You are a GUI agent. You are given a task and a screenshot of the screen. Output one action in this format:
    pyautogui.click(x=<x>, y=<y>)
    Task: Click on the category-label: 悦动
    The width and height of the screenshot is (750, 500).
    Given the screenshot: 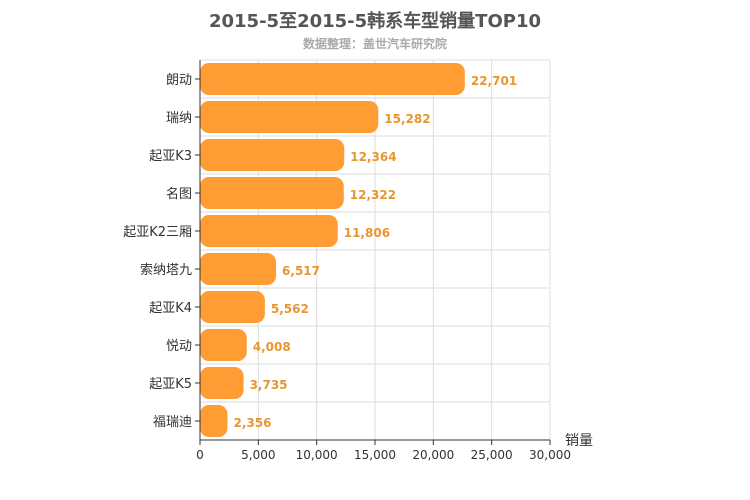 What is the action you would take?
    pyautogui.click(x=179, y=346)
    